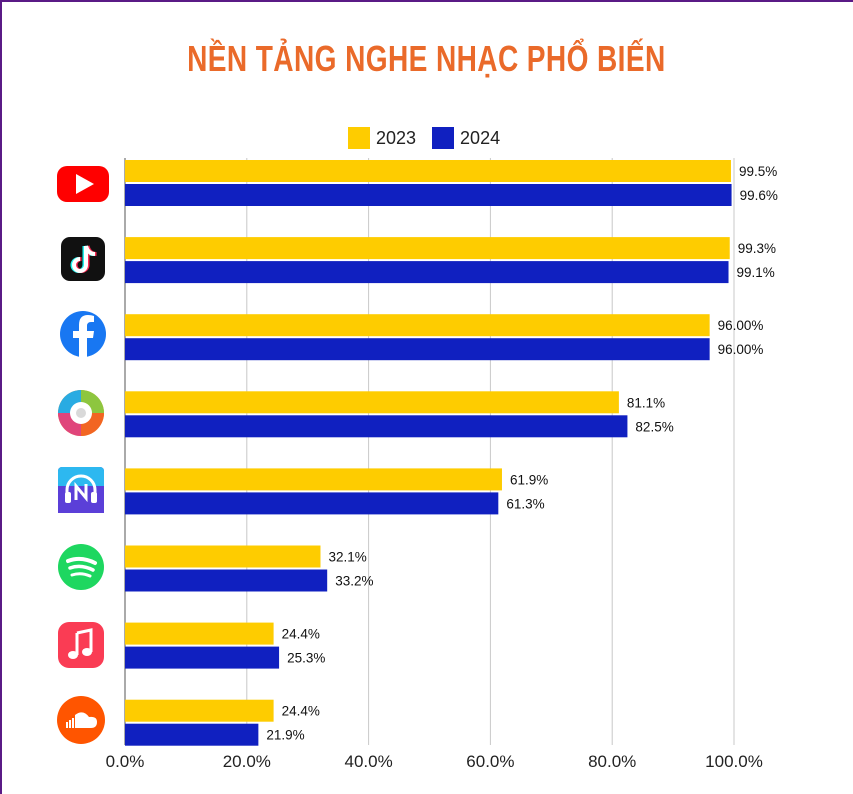 The height and width of the screenshot is (794, 853). Describe the element at coordinates (443, 138) in the screenshot. I see `legend-swatch-2024` at that location.